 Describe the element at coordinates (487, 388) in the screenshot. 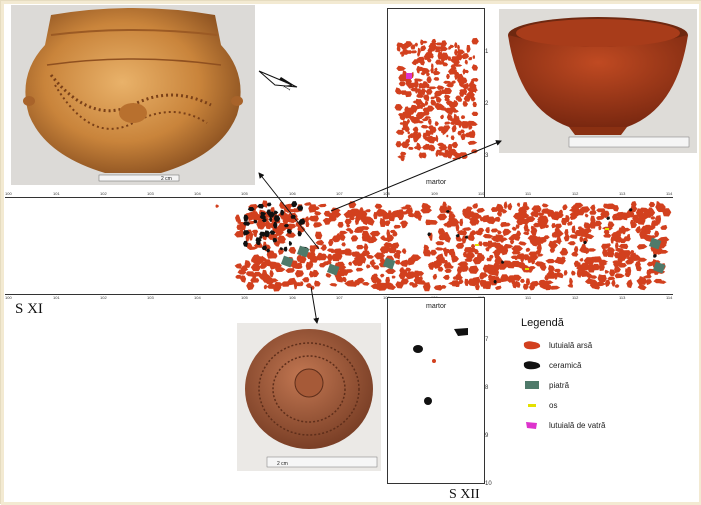

I see `lower-col-tick: 8` at that location.